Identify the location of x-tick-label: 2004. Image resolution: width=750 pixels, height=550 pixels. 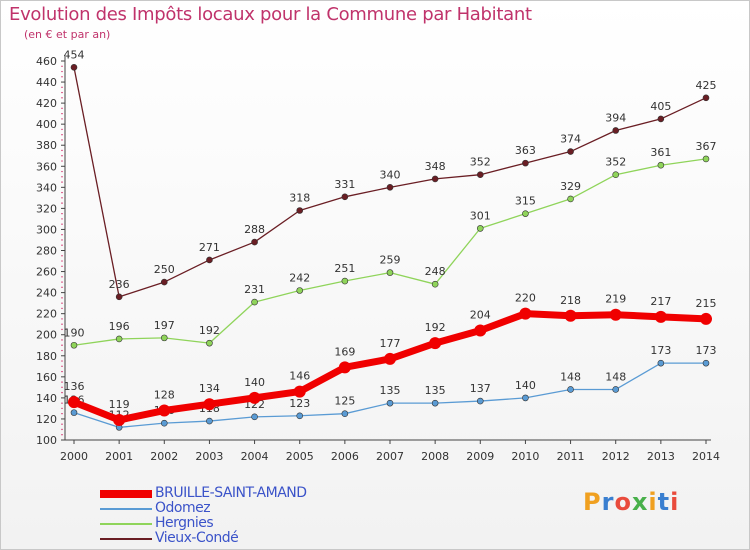
(255, 456).